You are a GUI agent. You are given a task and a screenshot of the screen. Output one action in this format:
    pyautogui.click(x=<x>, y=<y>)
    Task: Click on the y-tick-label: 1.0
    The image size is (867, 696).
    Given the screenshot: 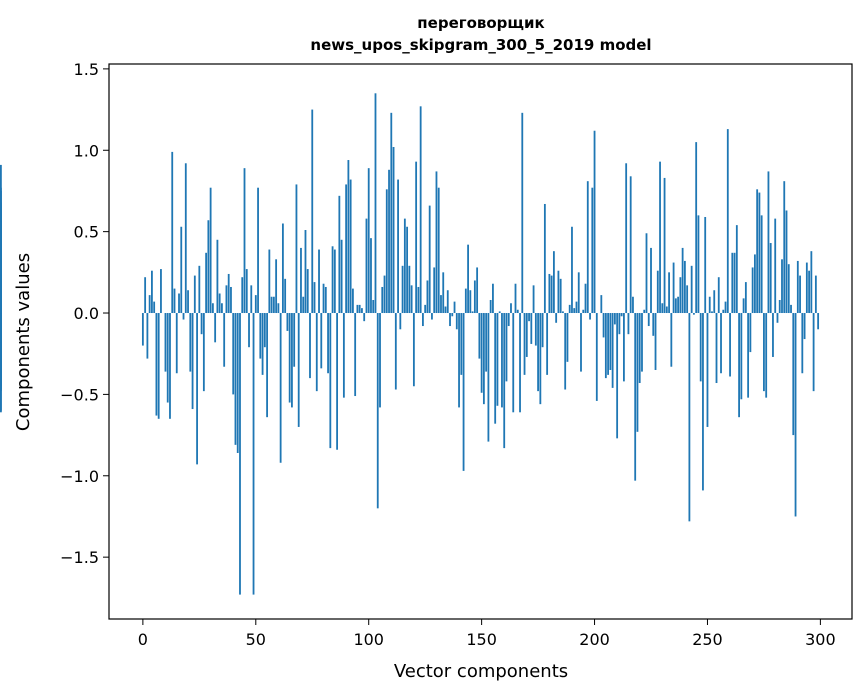 What is the action you would take?
    pyautogui.click(x=86, y=150)
    